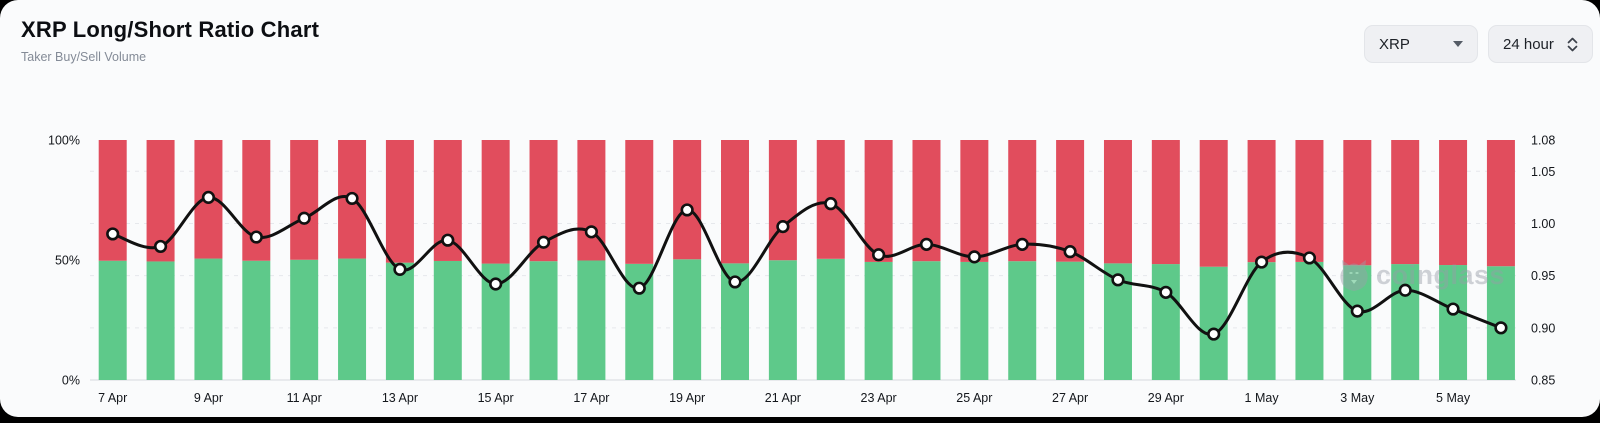 The width and height of the screenshot is (1600, 423). I want to click on axis-tick-label: 21 Apr, so click(783, 398).